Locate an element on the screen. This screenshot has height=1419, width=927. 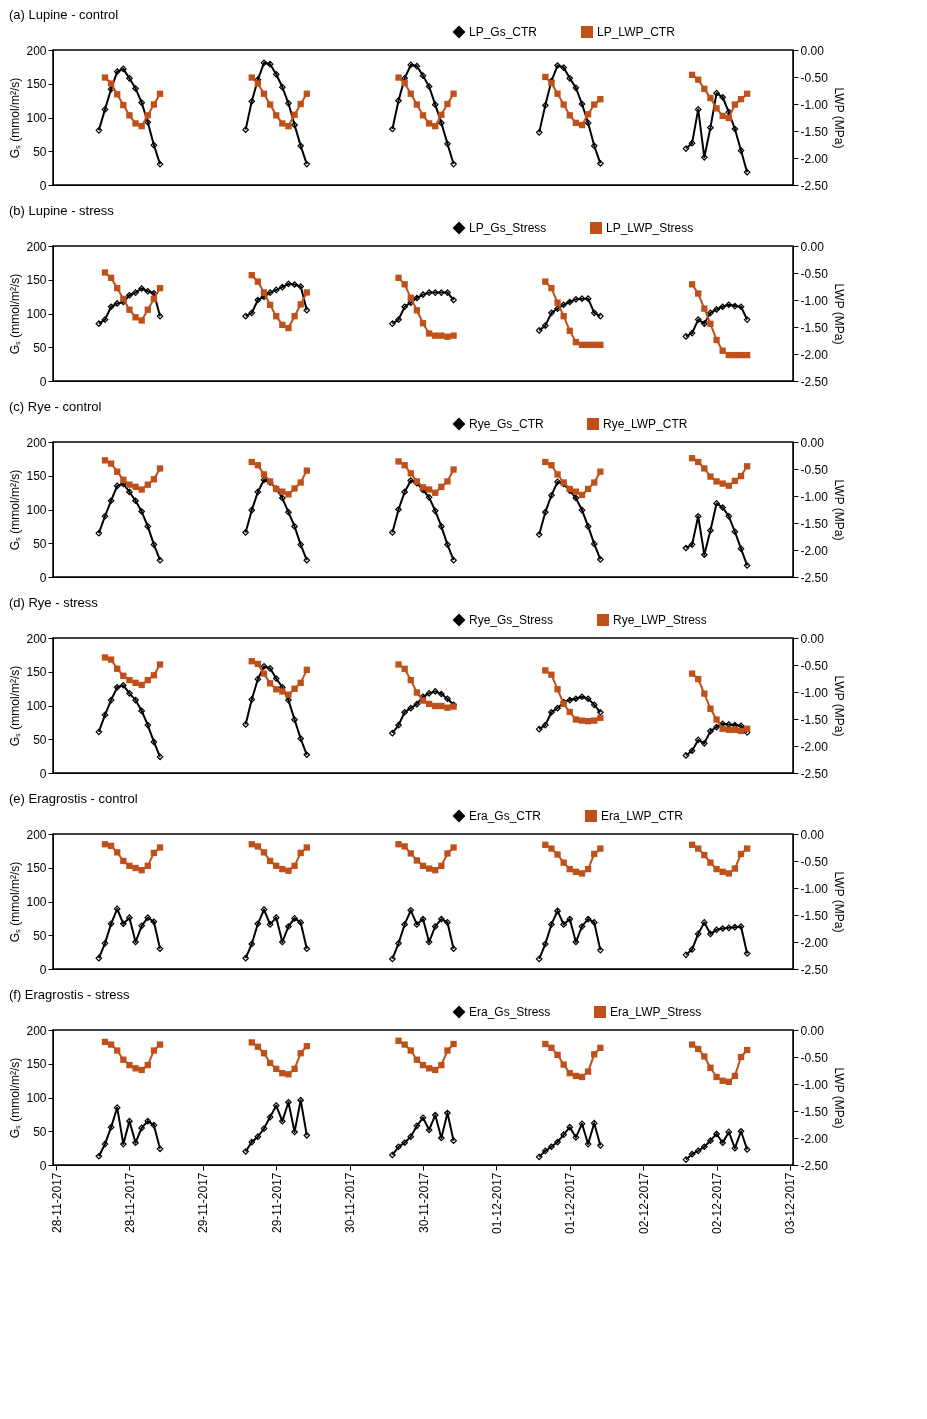
chart-title: (e) Eragrostis - control is located at coordinates (73, 798).